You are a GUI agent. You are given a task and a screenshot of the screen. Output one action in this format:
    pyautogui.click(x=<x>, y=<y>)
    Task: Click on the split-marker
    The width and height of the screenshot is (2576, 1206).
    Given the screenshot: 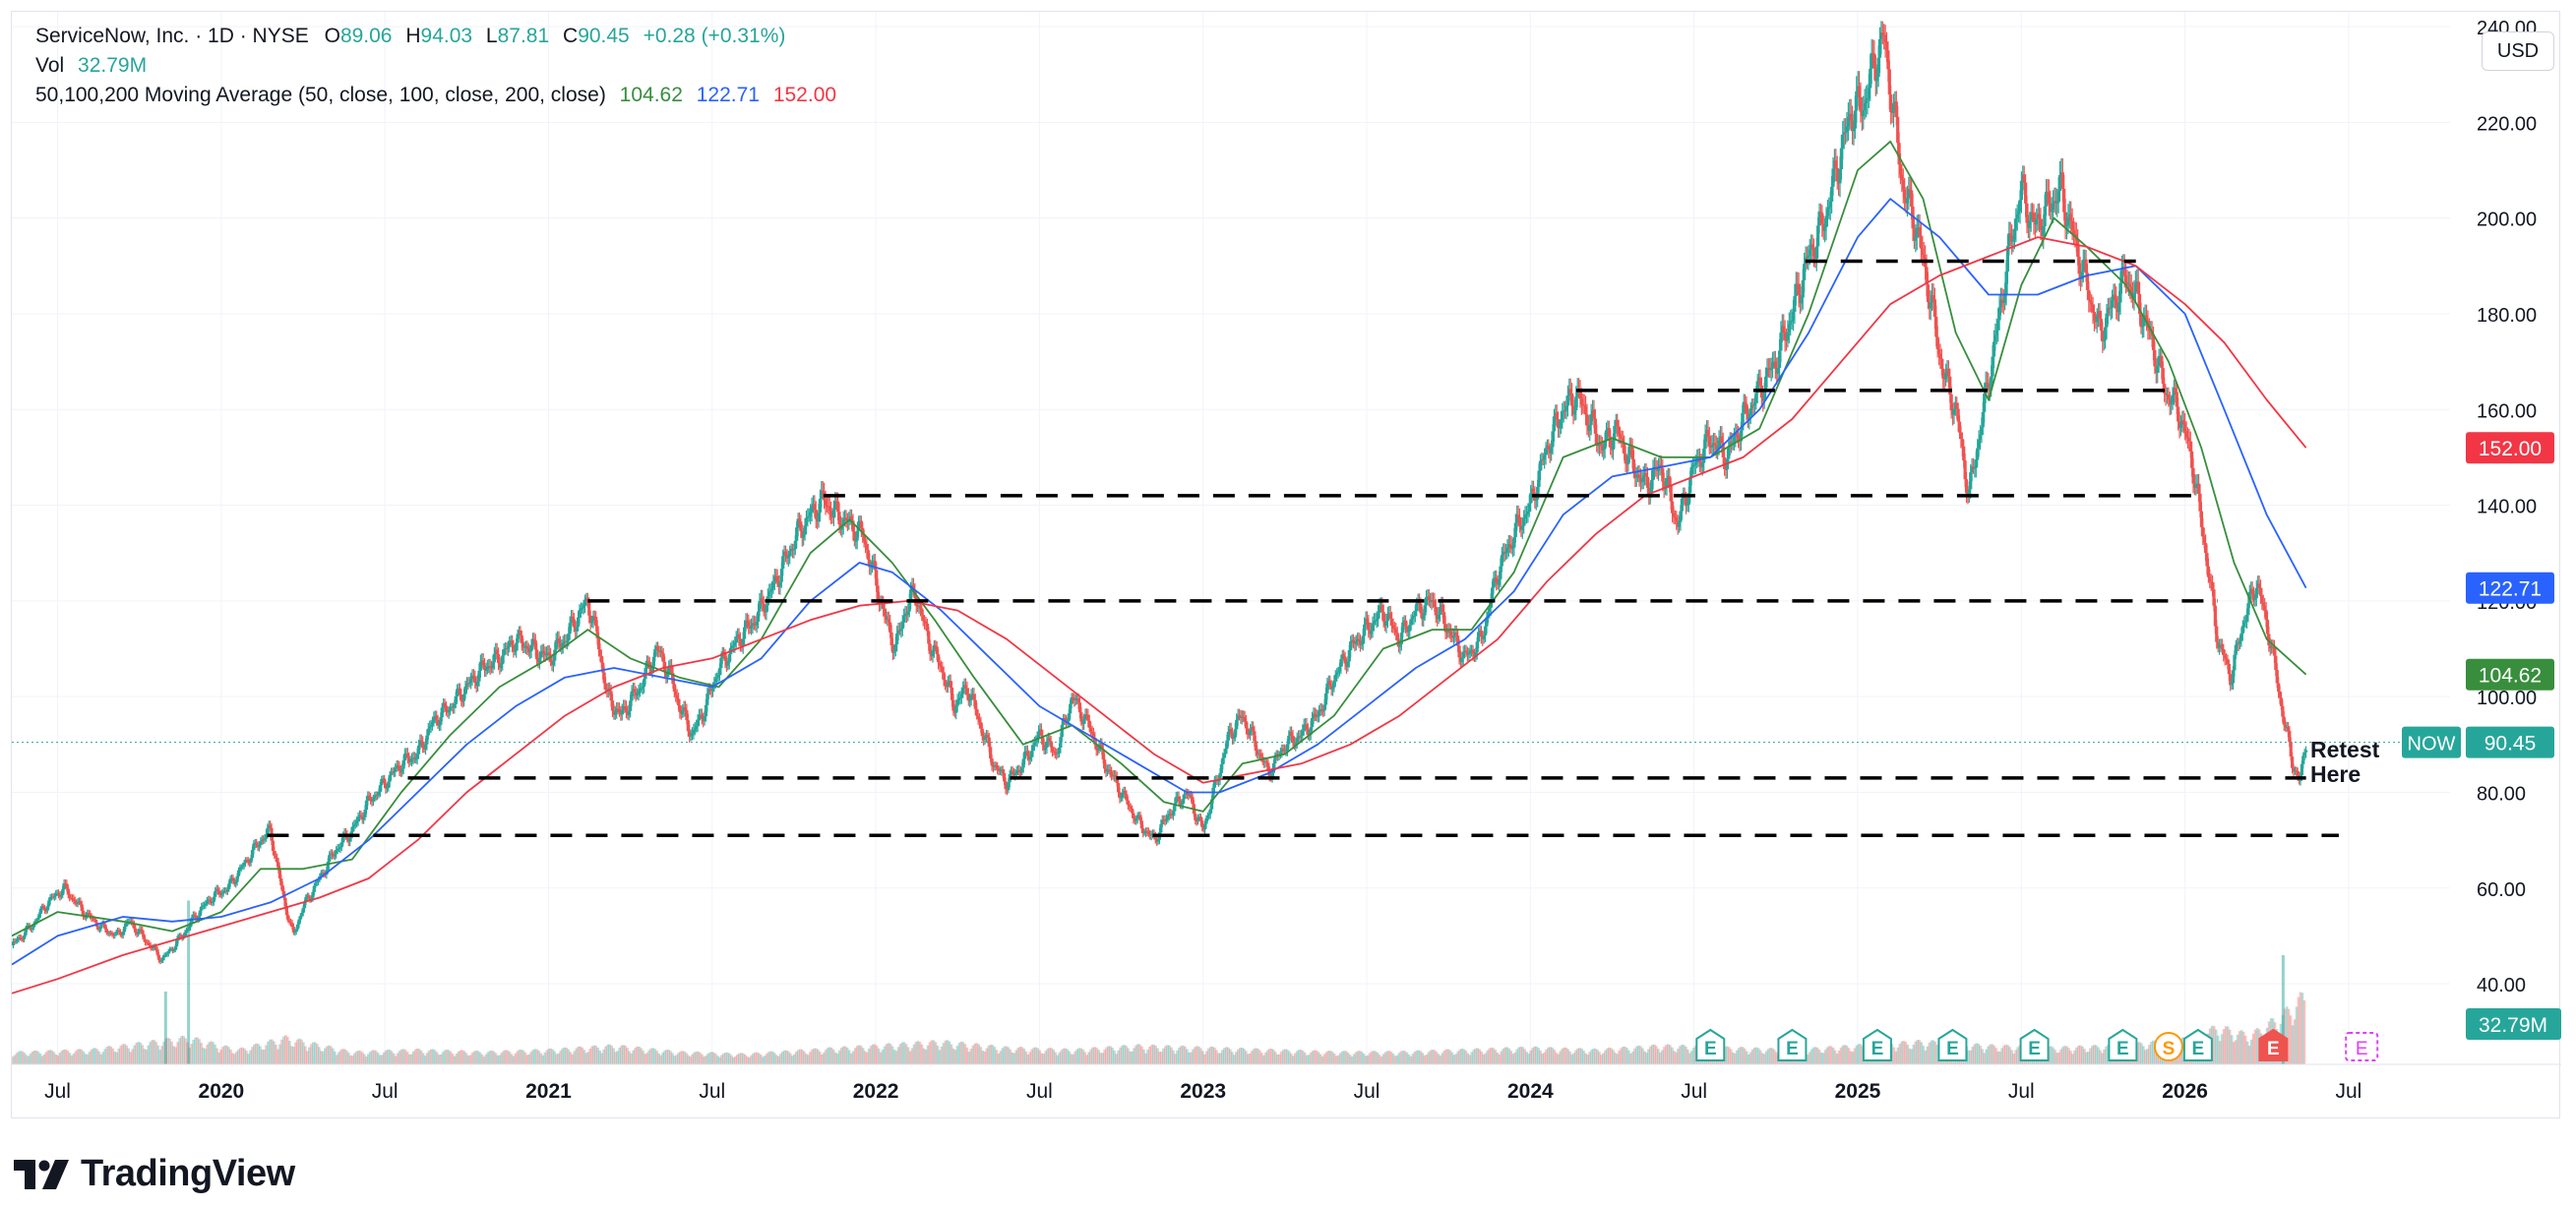 What is the action you would take?
    pyautogui.click(x=2168, y=1046)
    